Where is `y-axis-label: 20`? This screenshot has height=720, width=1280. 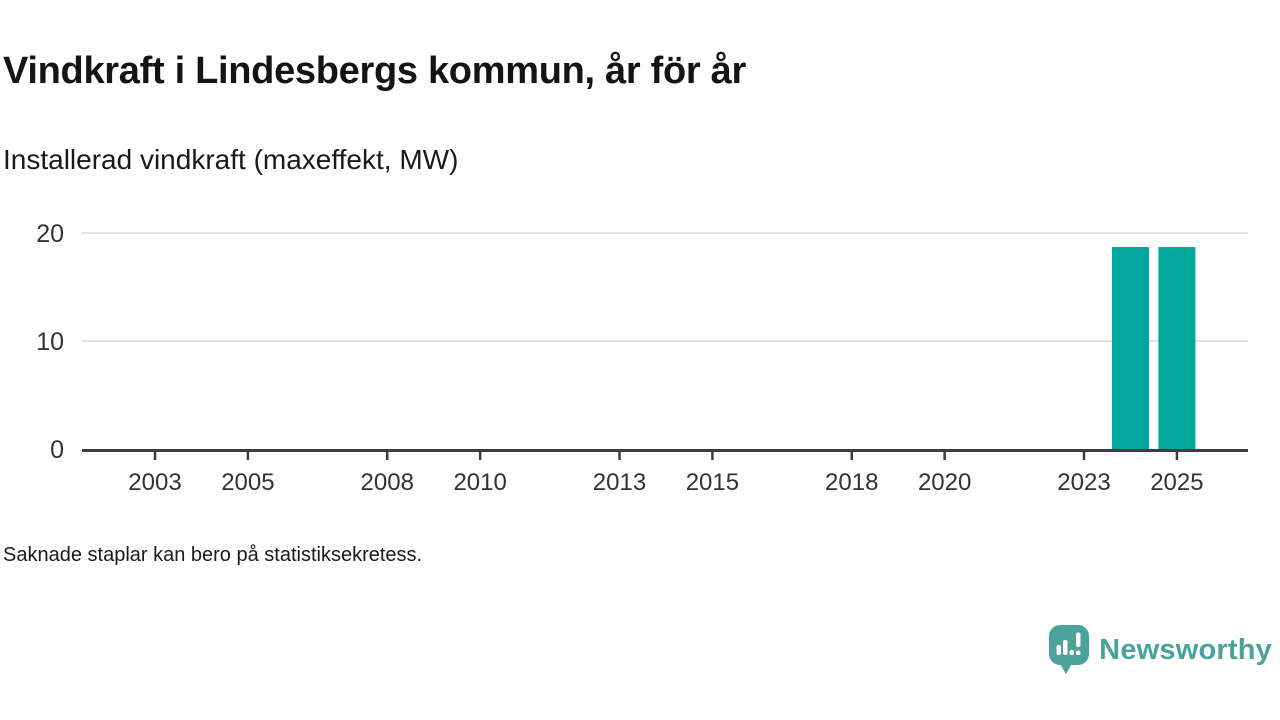
y-axis-label: 20 is located at coordinates (50, 234).